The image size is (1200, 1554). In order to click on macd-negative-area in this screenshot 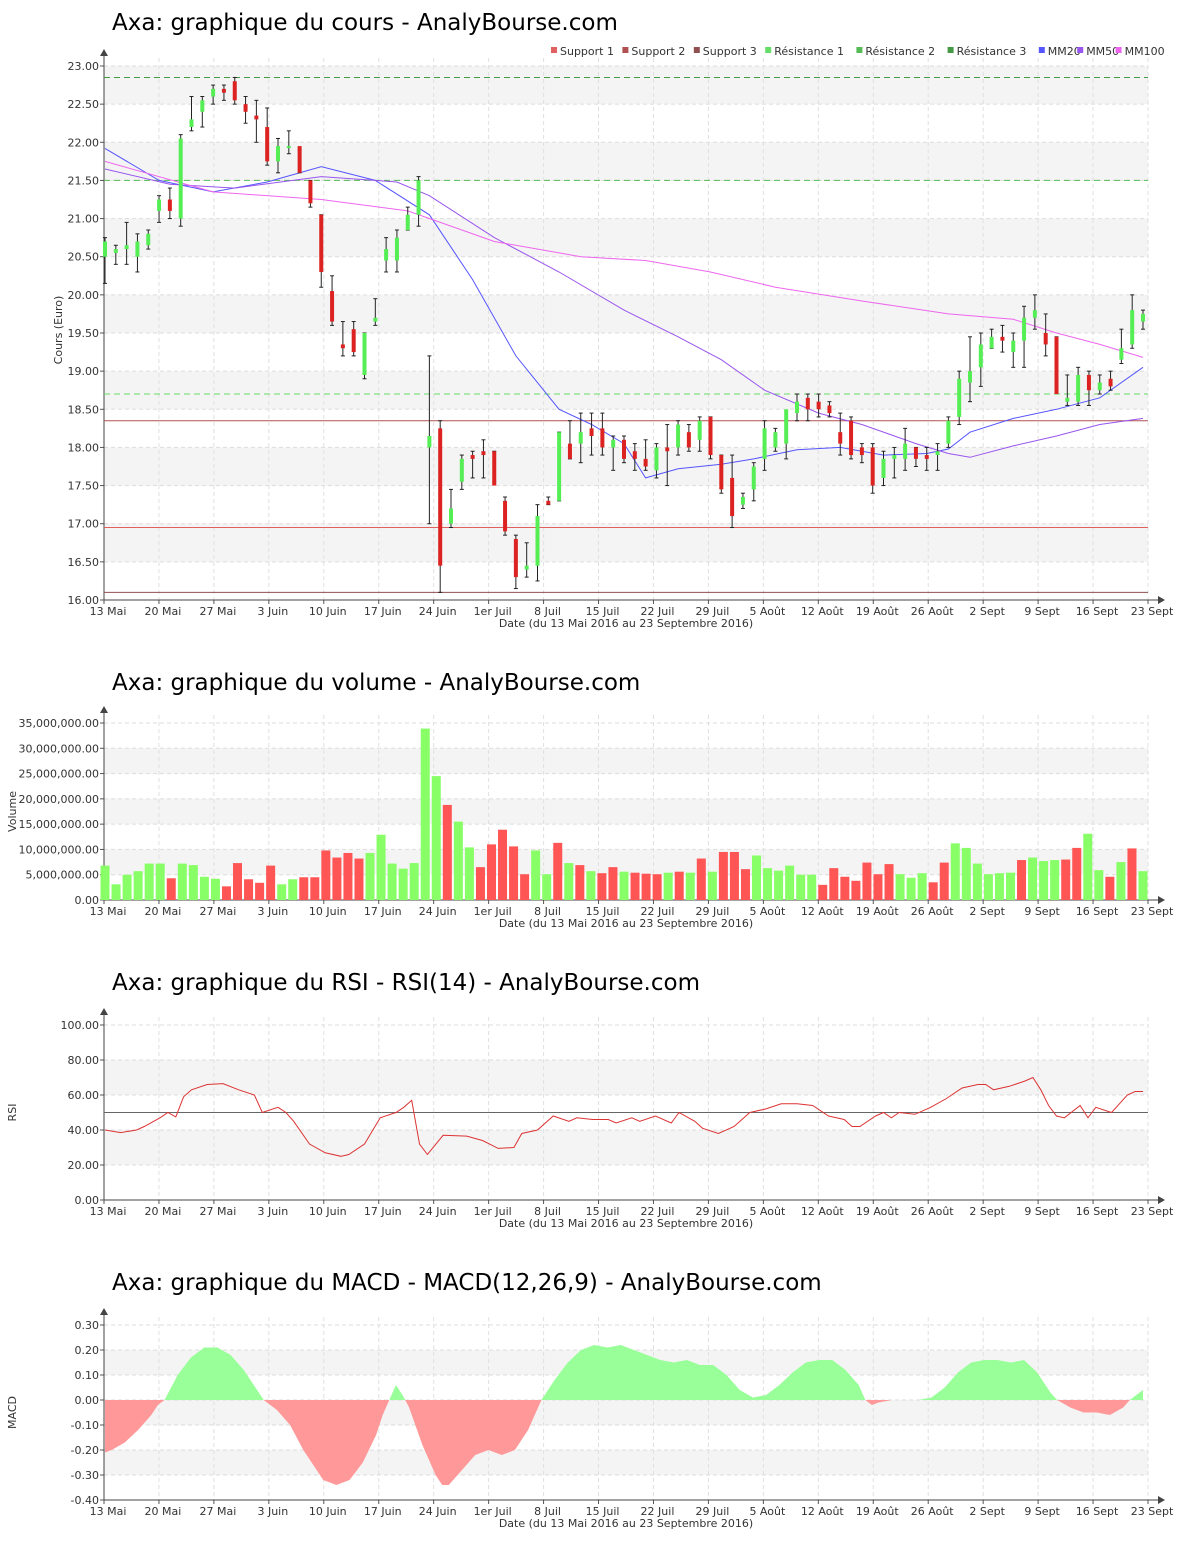, I will do `click(135, 1426)`.